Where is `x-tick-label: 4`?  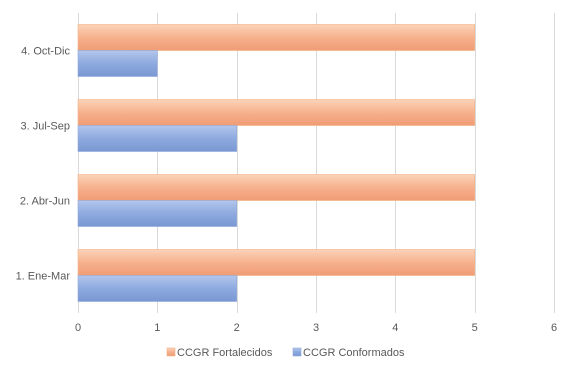
x-tick-label: 4 is located at coordinates (395, 328).